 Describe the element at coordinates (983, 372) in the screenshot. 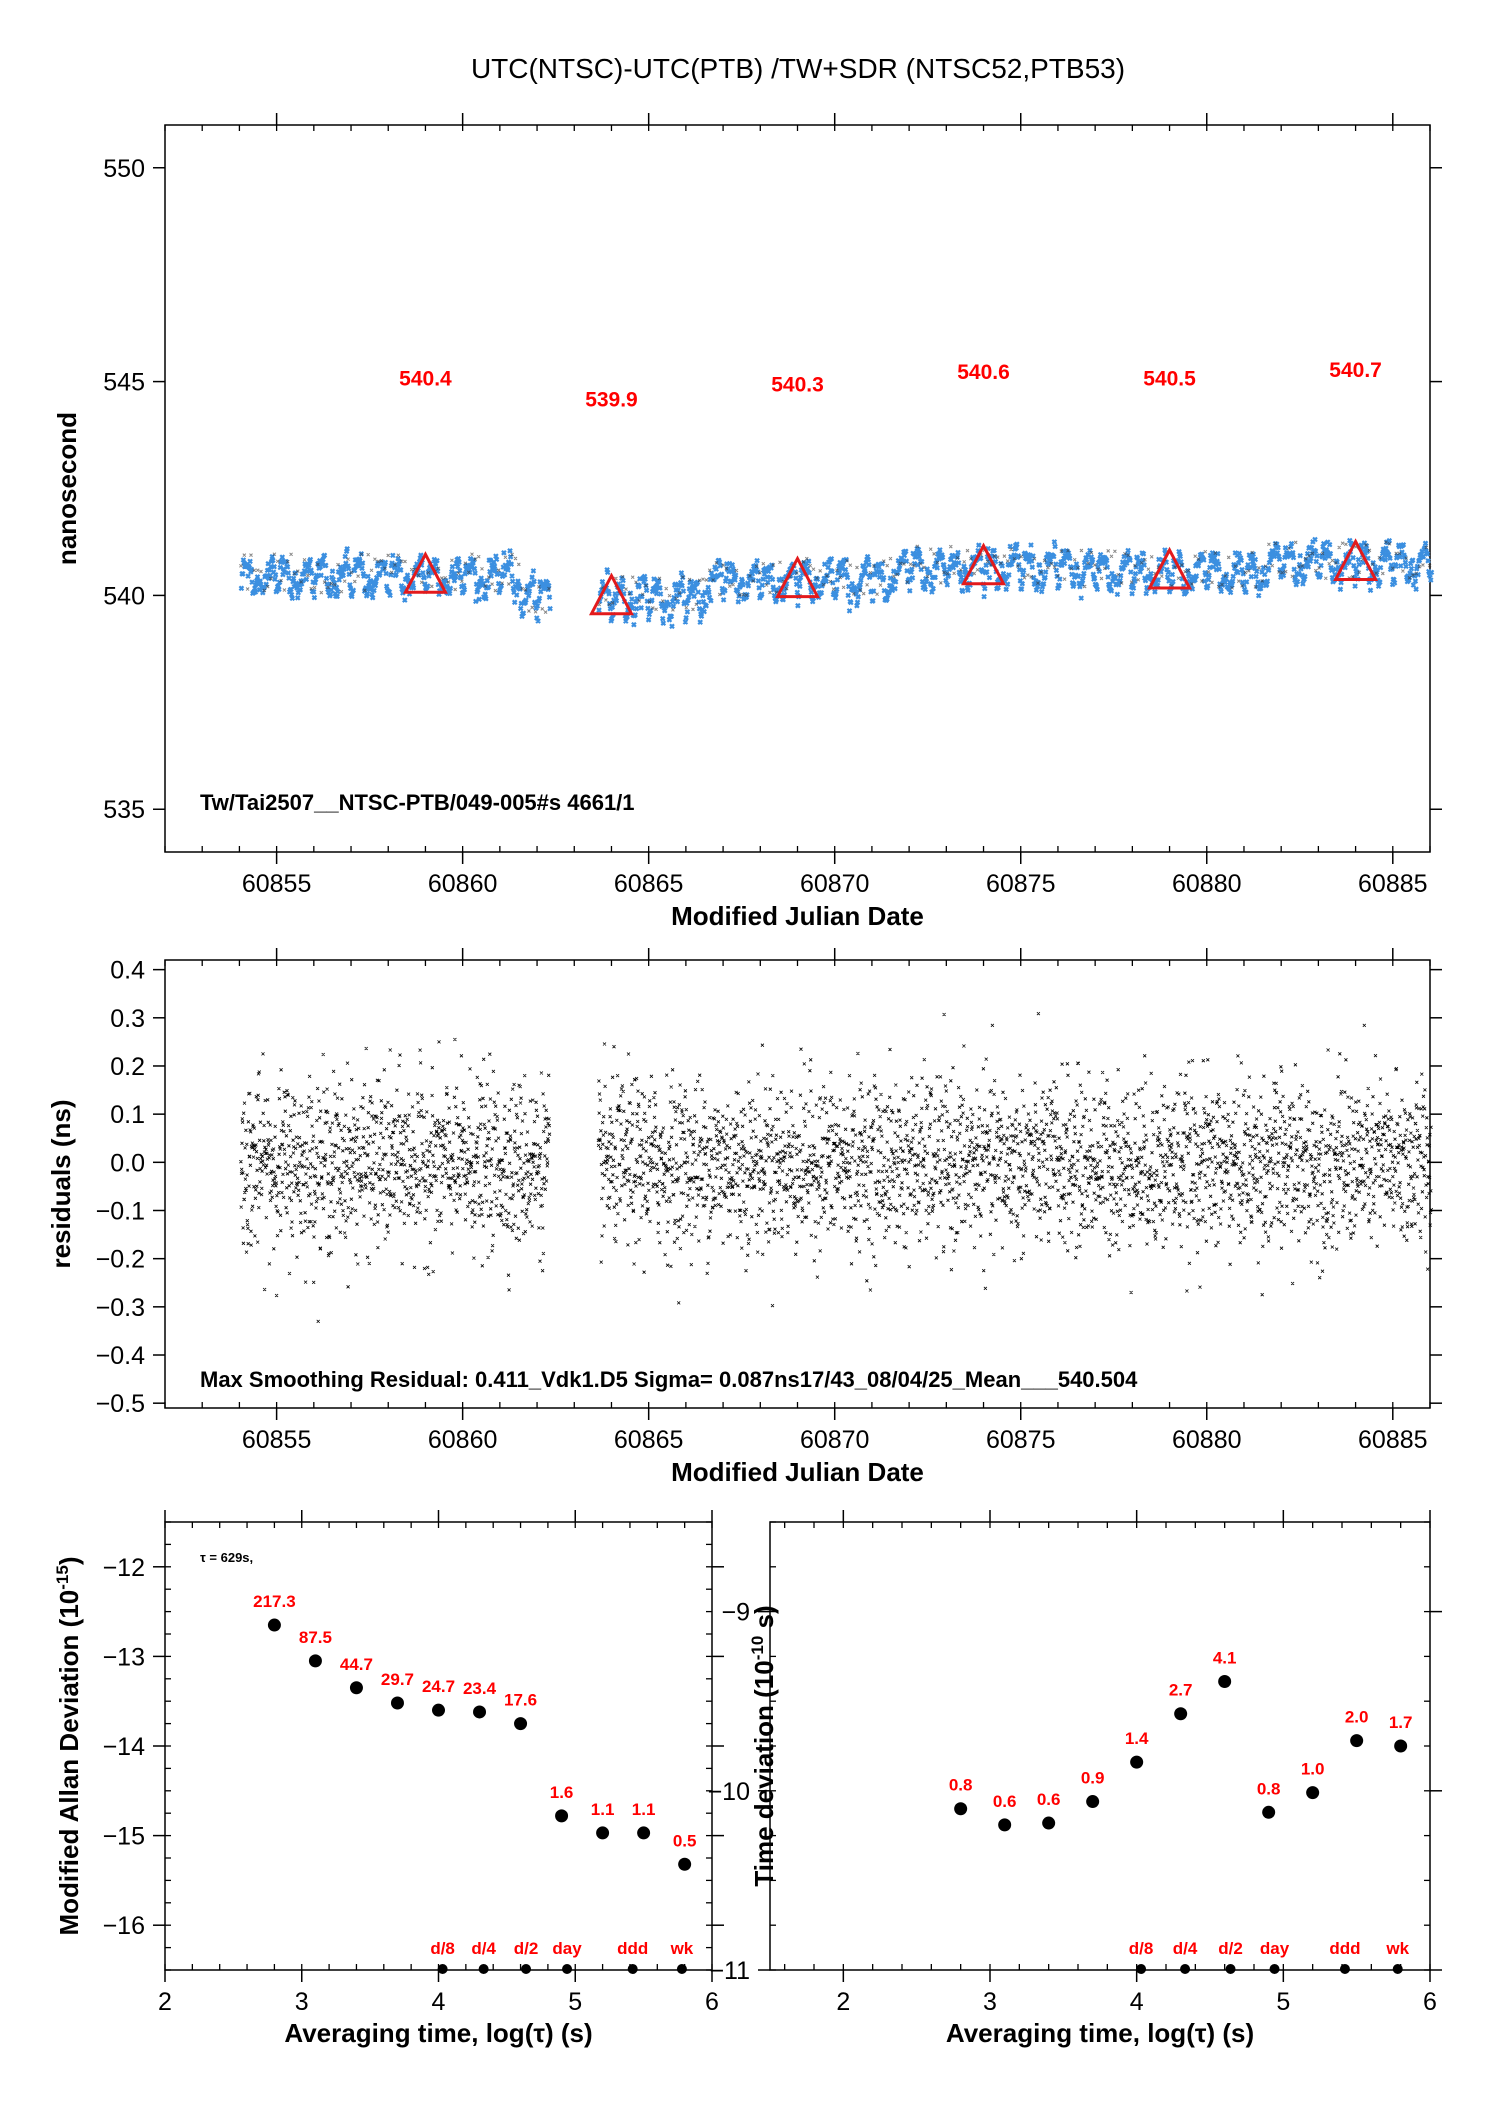

I see `daily-mean-label: 540.6` at that location.